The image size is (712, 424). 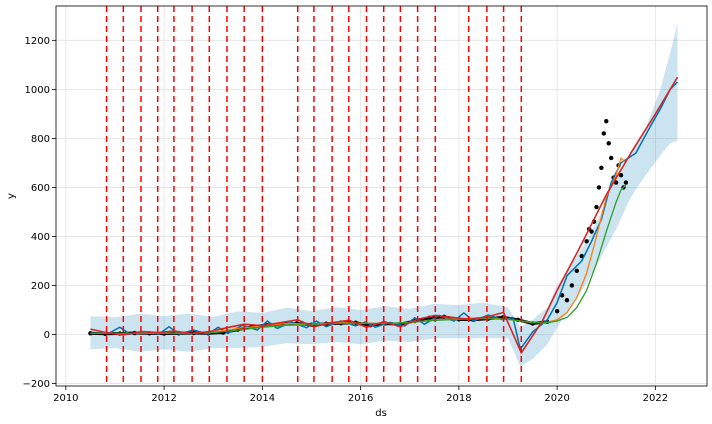 I want to click on y-tick-label: 1000, so click(x=37, y=90).